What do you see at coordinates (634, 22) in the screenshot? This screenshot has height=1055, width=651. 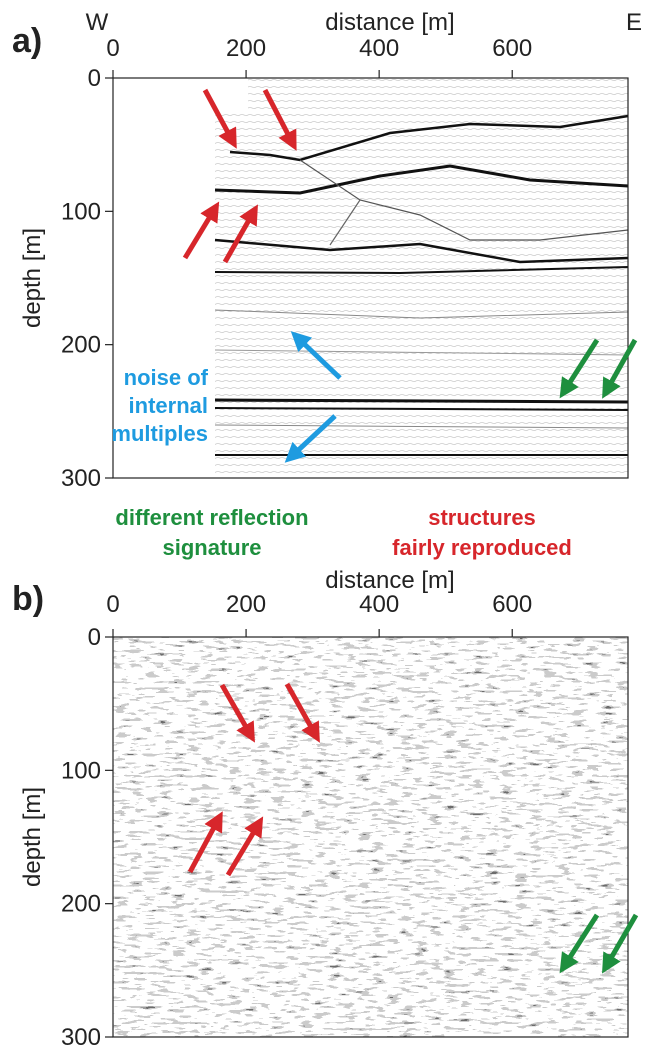 I see `direction-label: E` at bounding box center [634, 22].